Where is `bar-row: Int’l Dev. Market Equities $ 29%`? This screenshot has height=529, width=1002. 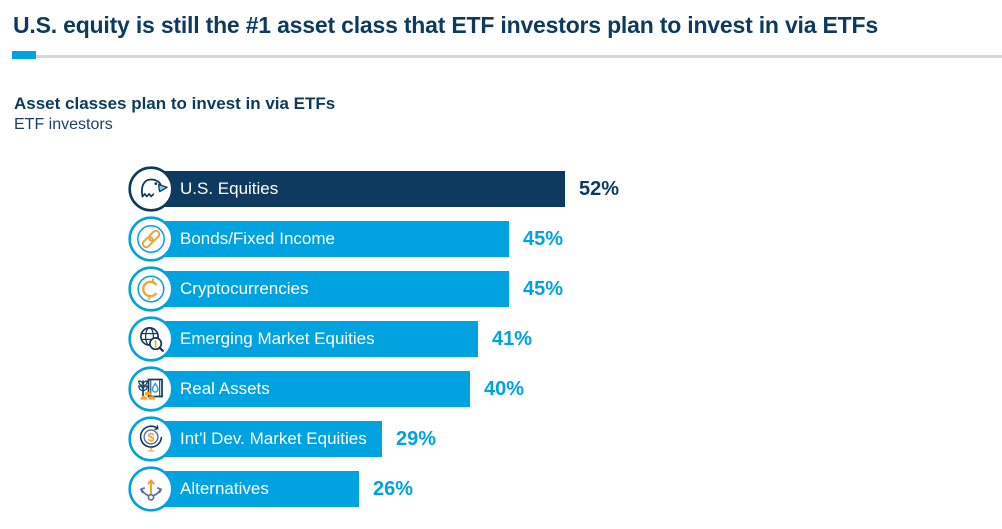 bar-row: Int’l Dev. Market Equities $ 29% is located at coordinates (558, 439).